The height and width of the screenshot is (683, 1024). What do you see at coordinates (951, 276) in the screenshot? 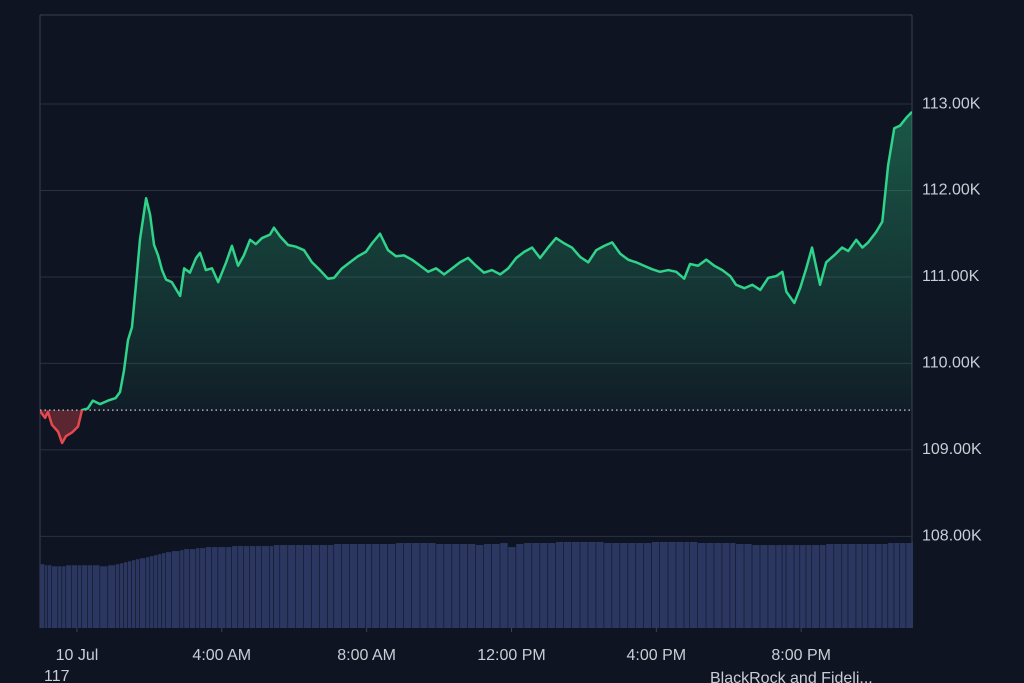
I see `y-tick-label: 111.00K` at bounding box center [951, 276].